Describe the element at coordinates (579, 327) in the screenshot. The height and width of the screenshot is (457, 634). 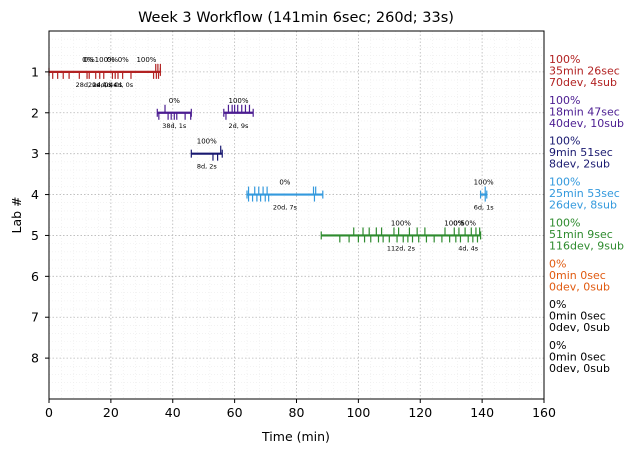
I see `lab-7-summary-counts: 0dev, 0sub` at that location.